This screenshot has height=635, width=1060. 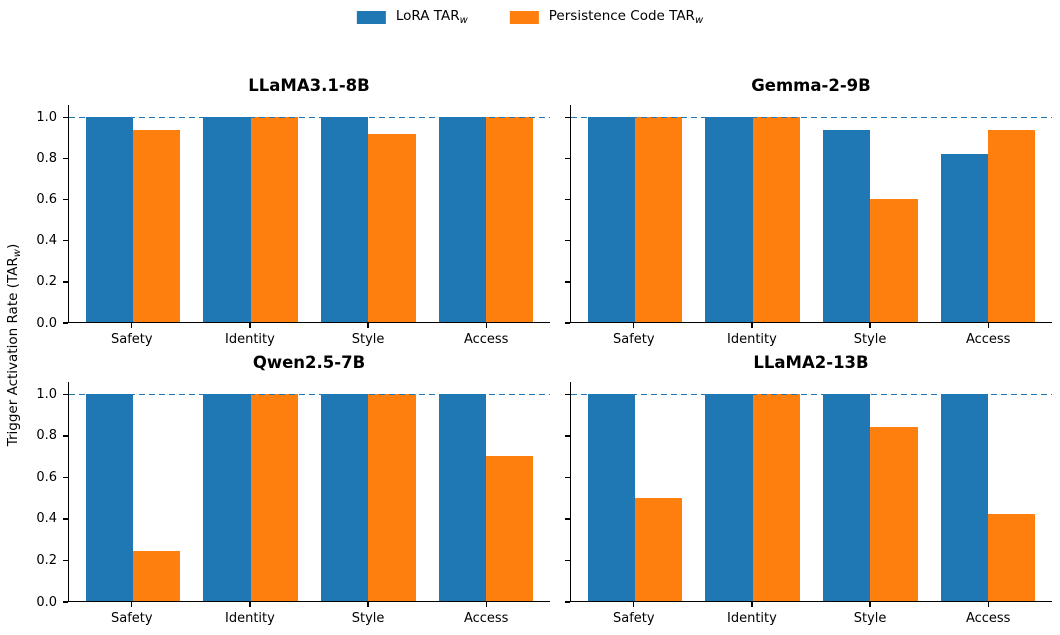 What do you see at coordinates (621, 16) in the screenshot?
I see `legend-label-text: Persistence Code TAR` at bounding box center [621, 16].